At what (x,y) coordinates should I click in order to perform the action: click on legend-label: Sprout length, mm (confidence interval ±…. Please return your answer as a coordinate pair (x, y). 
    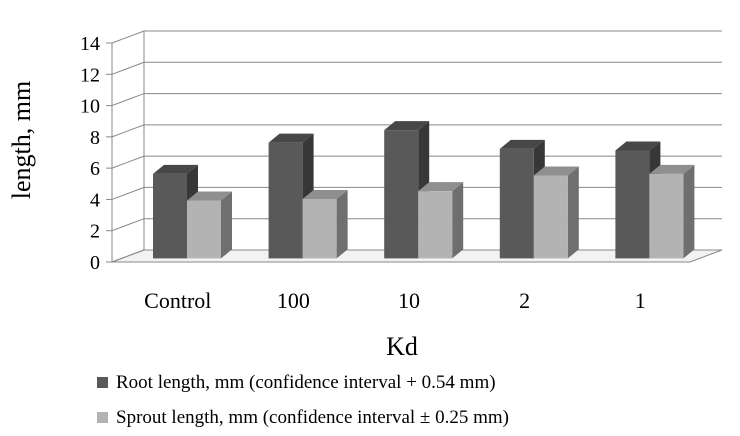
    Looking at the image, I should click on (312, 417).